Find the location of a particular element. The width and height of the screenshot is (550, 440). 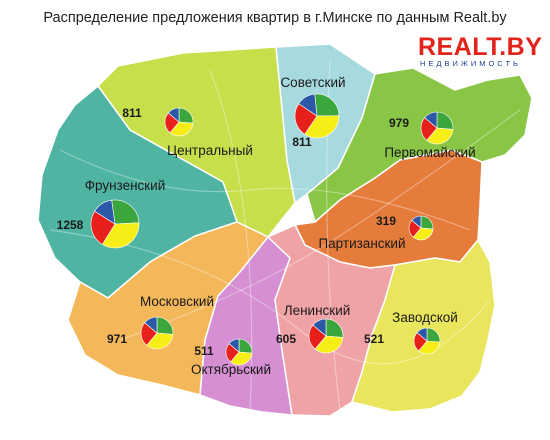

pie-chart-oktyabrsky is located at coordinates (239, 352).